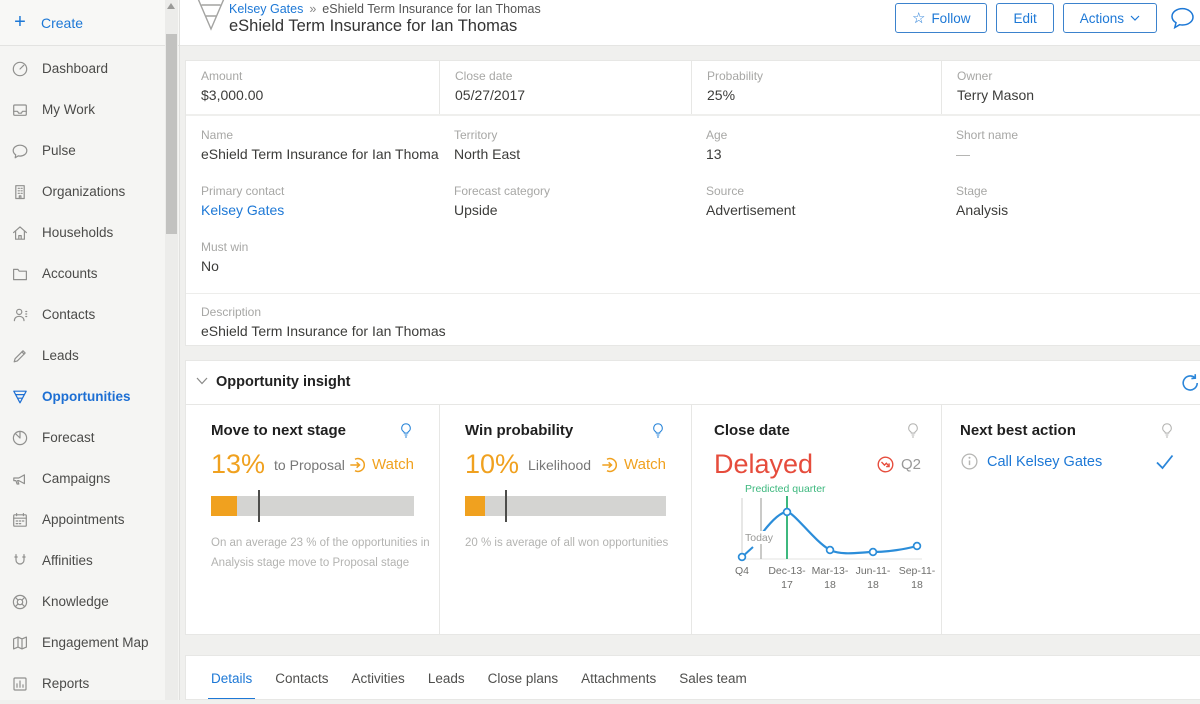 This screenshot has height=704, width=1200. I want to click on actions-label: Actions, so click(1101, 18).